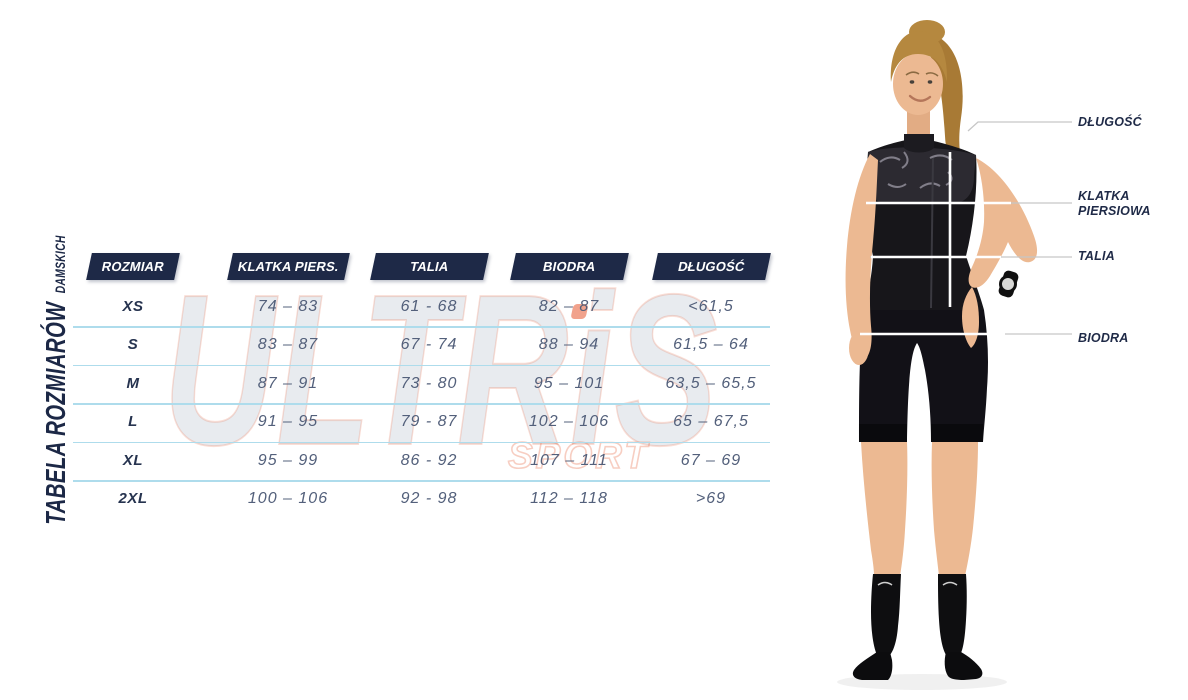  What do you see at coordinates (569, 345) in the screenshot?
I see `size-value: 88 – 94` at bounding box center [569, 345].